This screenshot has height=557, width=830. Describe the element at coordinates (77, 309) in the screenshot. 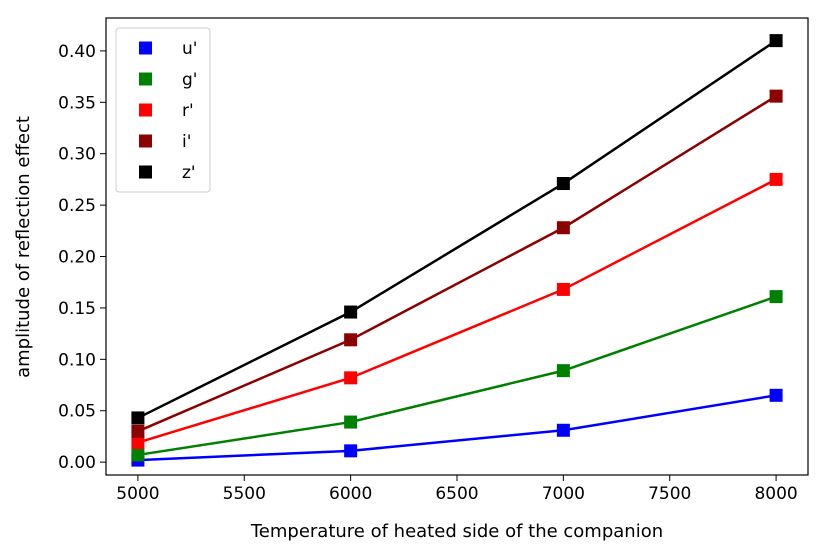

I see `y-tick-label: 0.15` at that location.